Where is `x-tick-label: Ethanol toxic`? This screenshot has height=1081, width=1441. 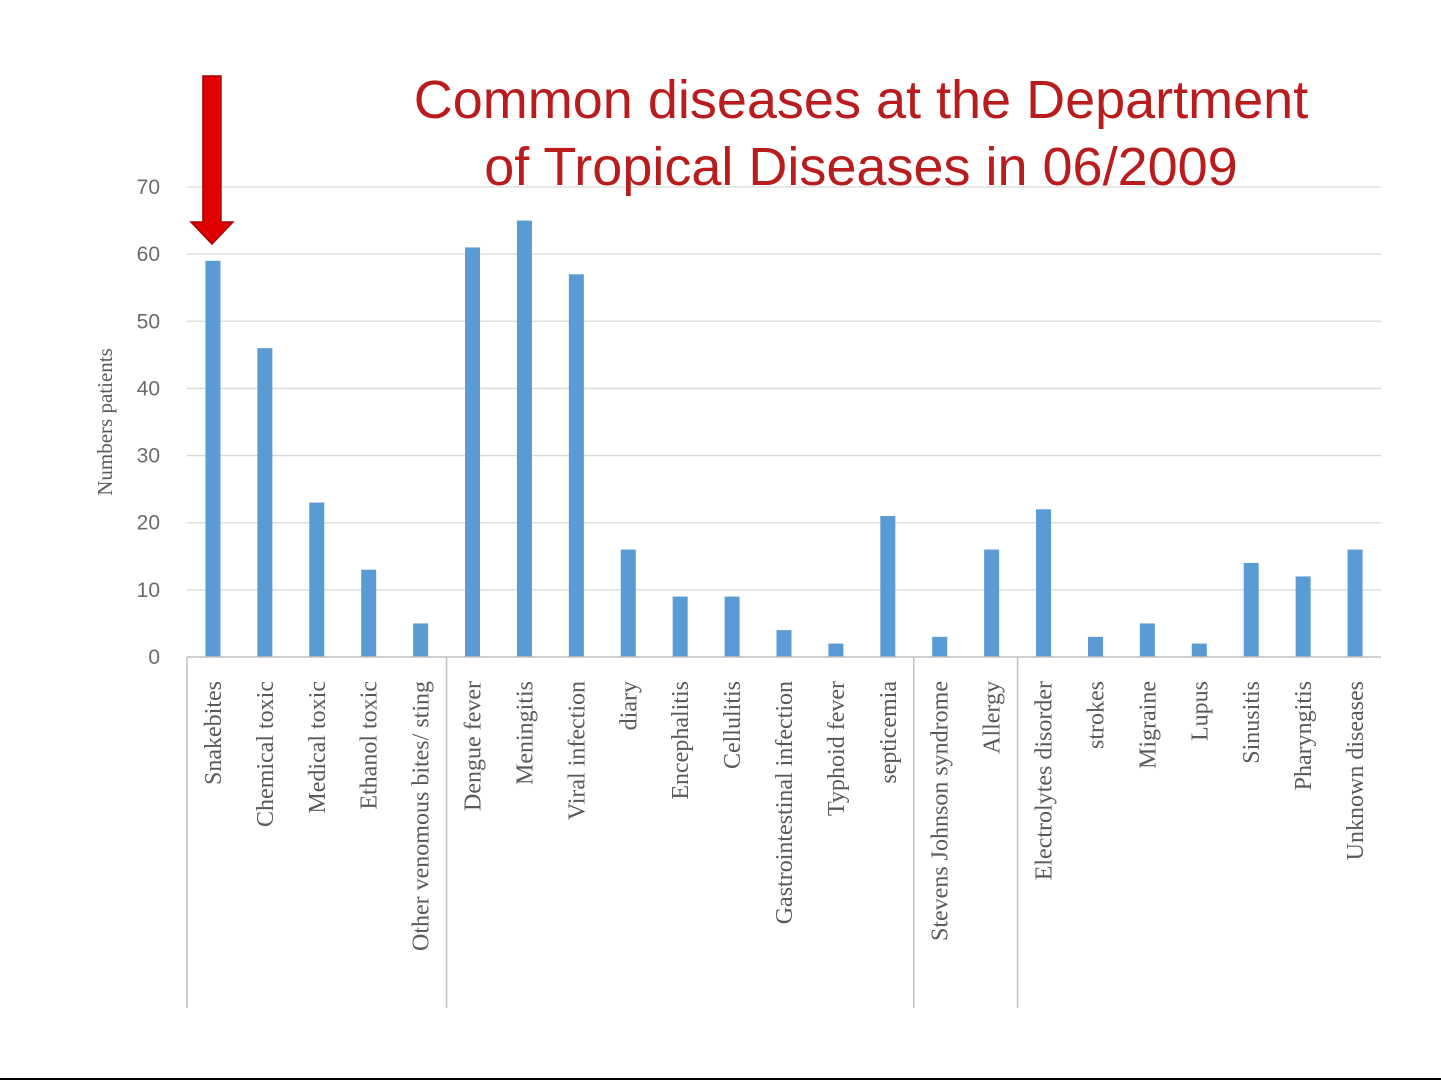 x-tick-label: Ethanol toxic is located at coordinates (370, 745).